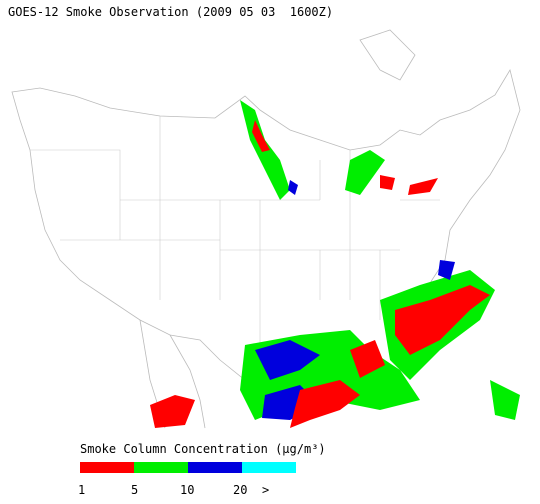 The height and width of the screenshot is (504, 540). I want to click on legend-label: 5, so click(134, 490).